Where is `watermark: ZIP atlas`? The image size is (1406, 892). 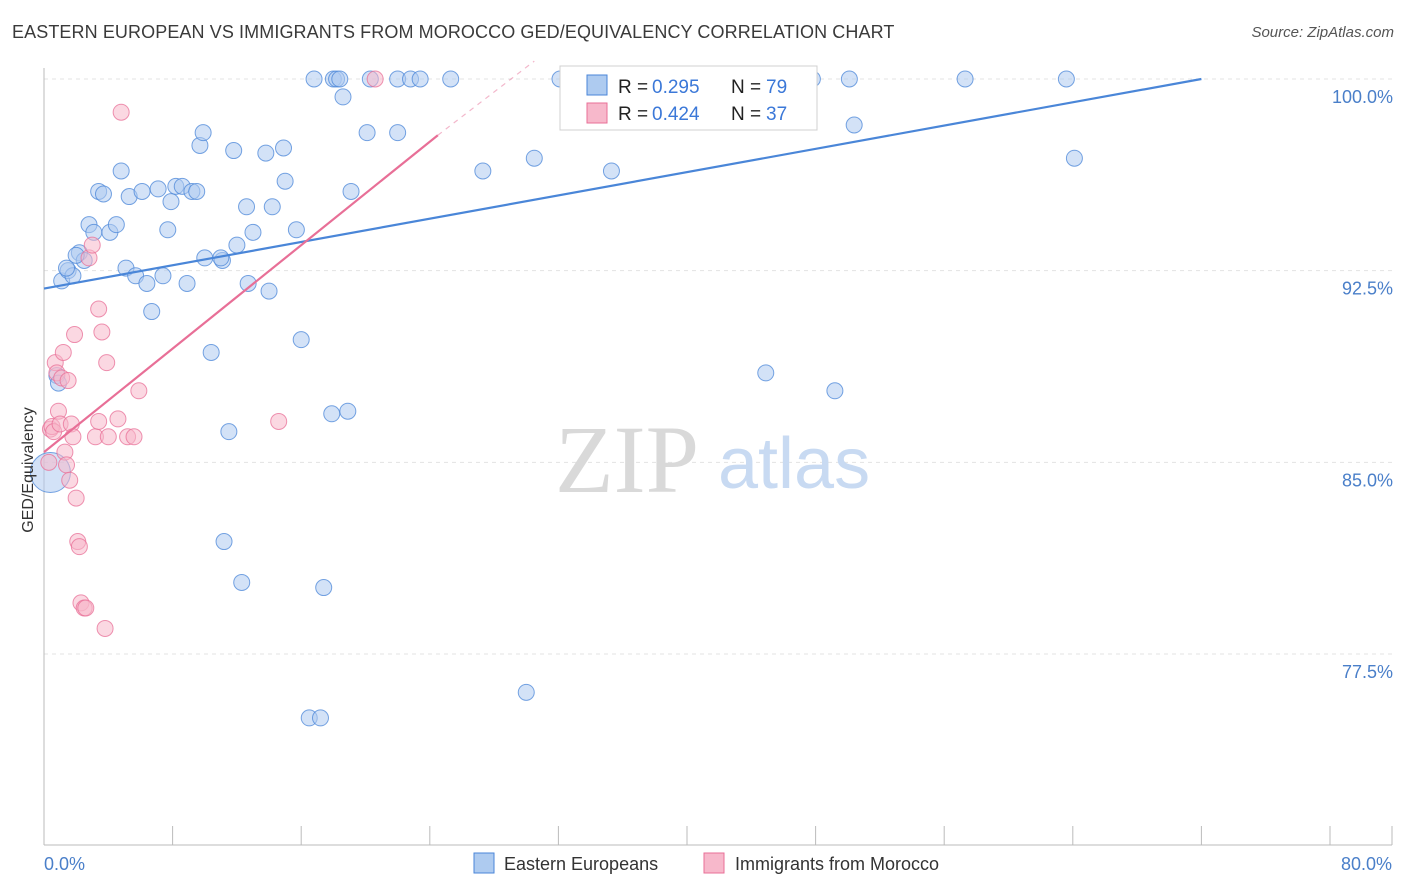 watermark: ZIP atlas is located at coordinates (712, 459).